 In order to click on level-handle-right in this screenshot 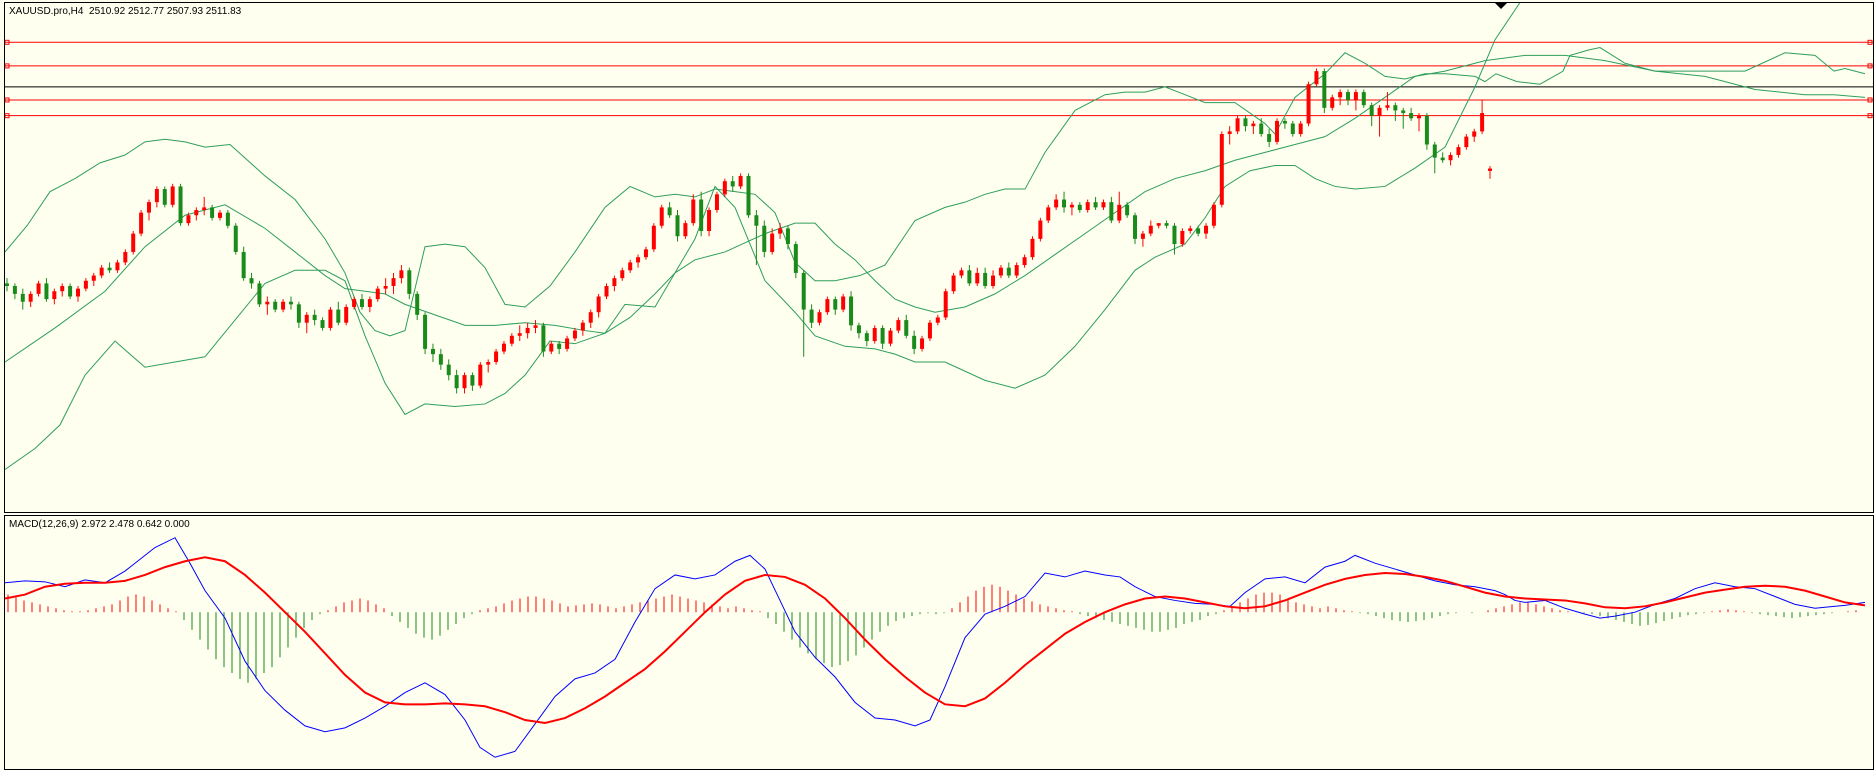, I will do `click(1870, 42)`.